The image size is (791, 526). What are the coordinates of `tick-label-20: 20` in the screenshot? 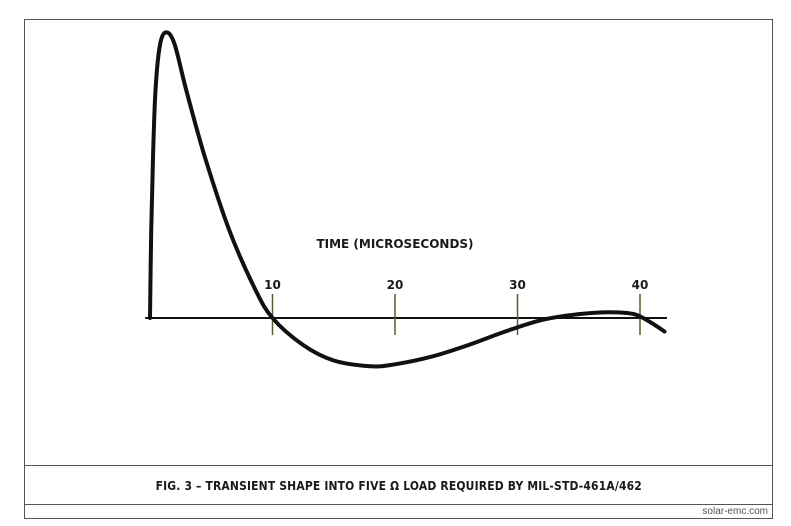 It's located at (395, 285).